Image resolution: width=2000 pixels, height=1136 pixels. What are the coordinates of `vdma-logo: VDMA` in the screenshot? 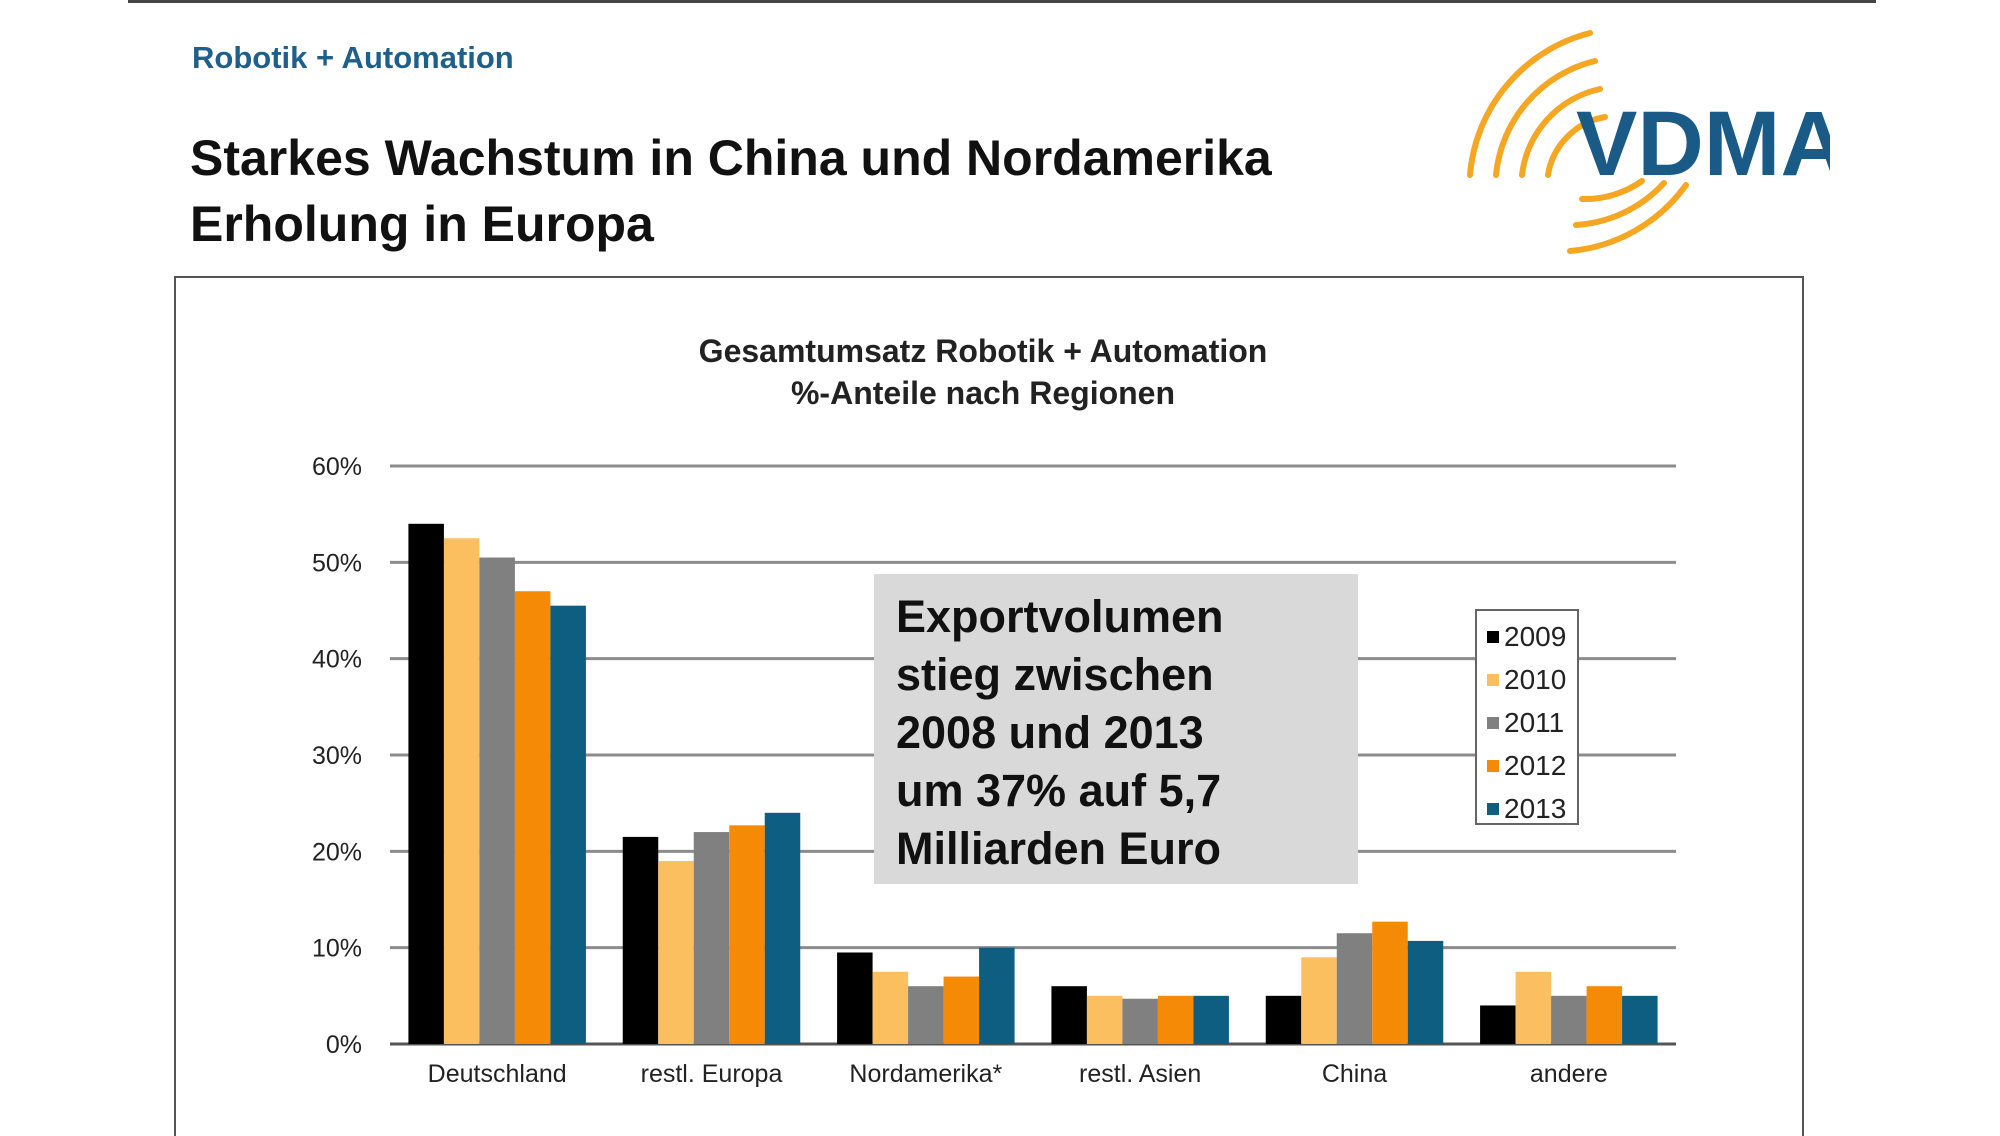 It's located at (1648, 142).